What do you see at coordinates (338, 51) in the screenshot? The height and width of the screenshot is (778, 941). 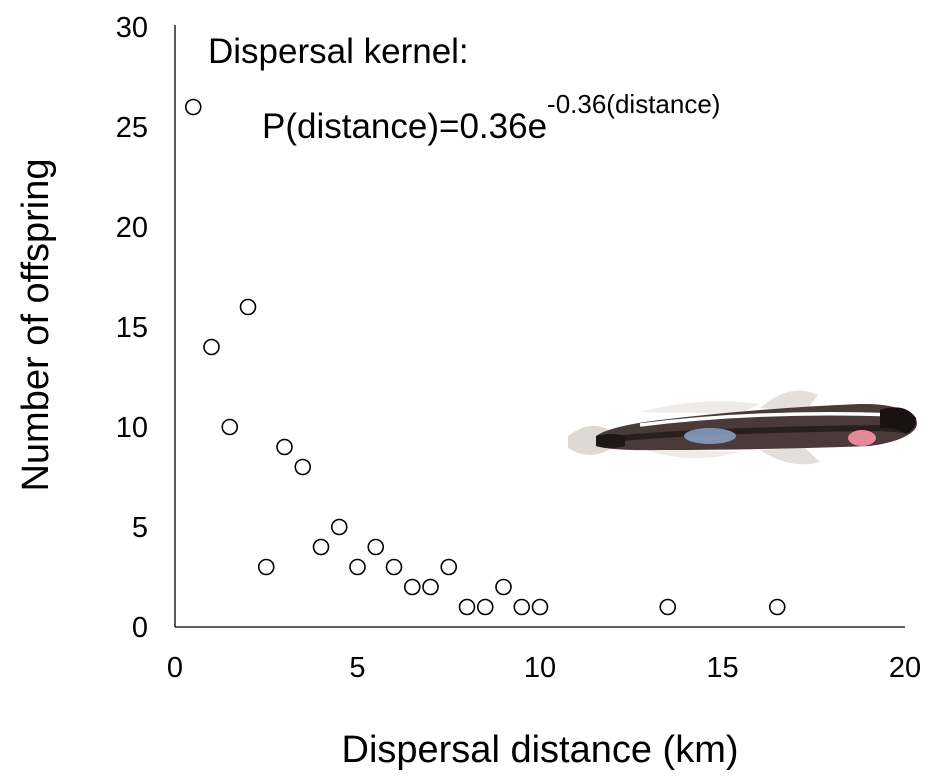 I see `kernel-label: Dispersal kernel:` at bounding box center [338, 51].